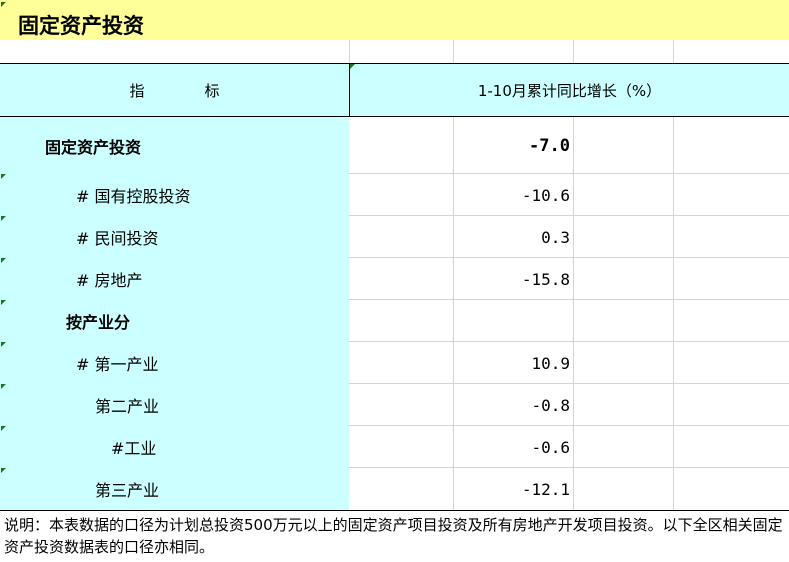  Describe the element at coordinates (174, 279) in the screenshot. I see `row-label: # 房地产` at that location.